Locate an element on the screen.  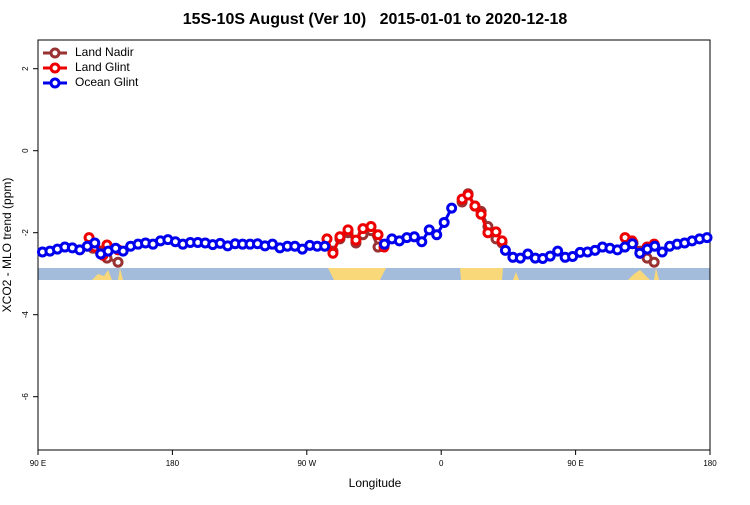
map-strip is located at coordinates (374, 274).